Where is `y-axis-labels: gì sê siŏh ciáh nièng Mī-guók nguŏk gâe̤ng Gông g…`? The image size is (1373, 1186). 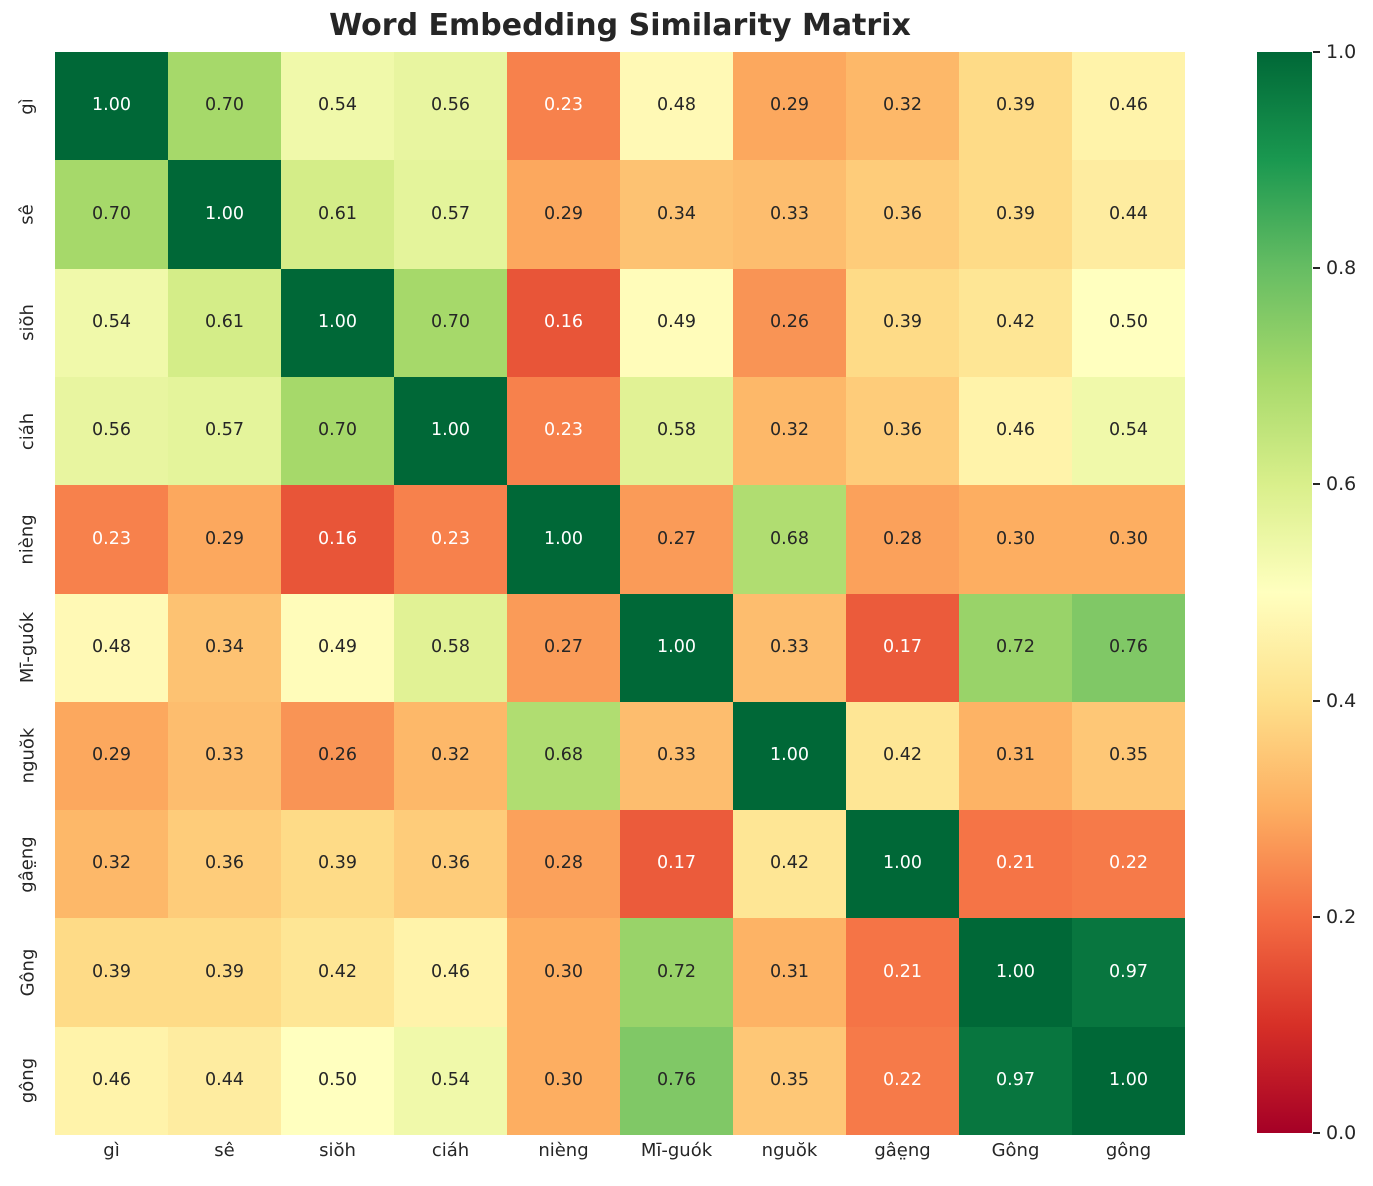 y-axis-labels: gì sê siŏh ciáh nièng Mī-guók nguŏk gâe̤ng Gông g… is located at coordinates (27, 593).